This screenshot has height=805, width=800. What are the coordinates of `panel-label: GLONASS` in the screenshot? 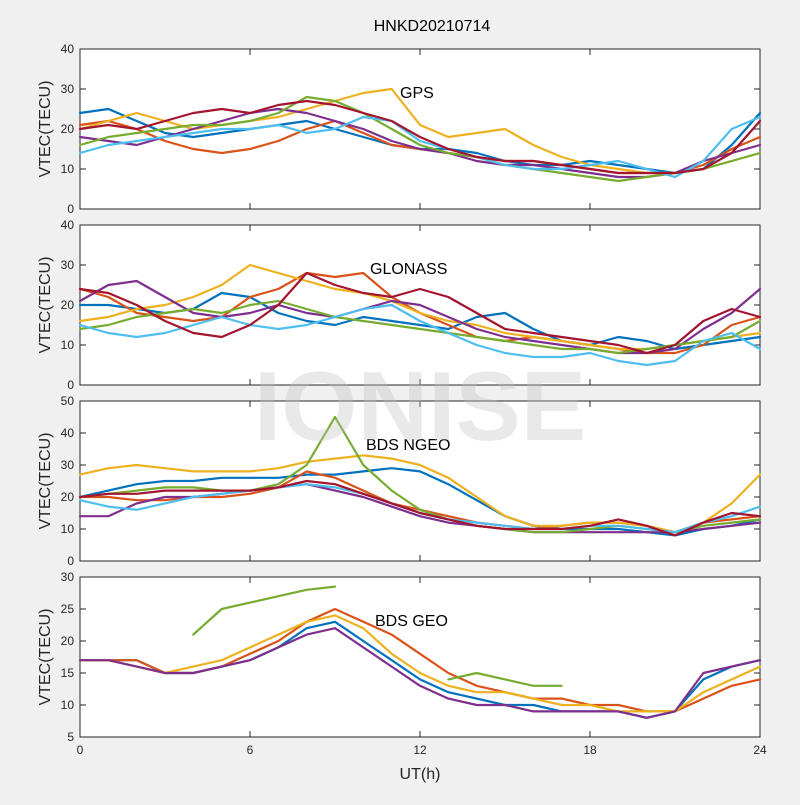 It's located at (408, 269).